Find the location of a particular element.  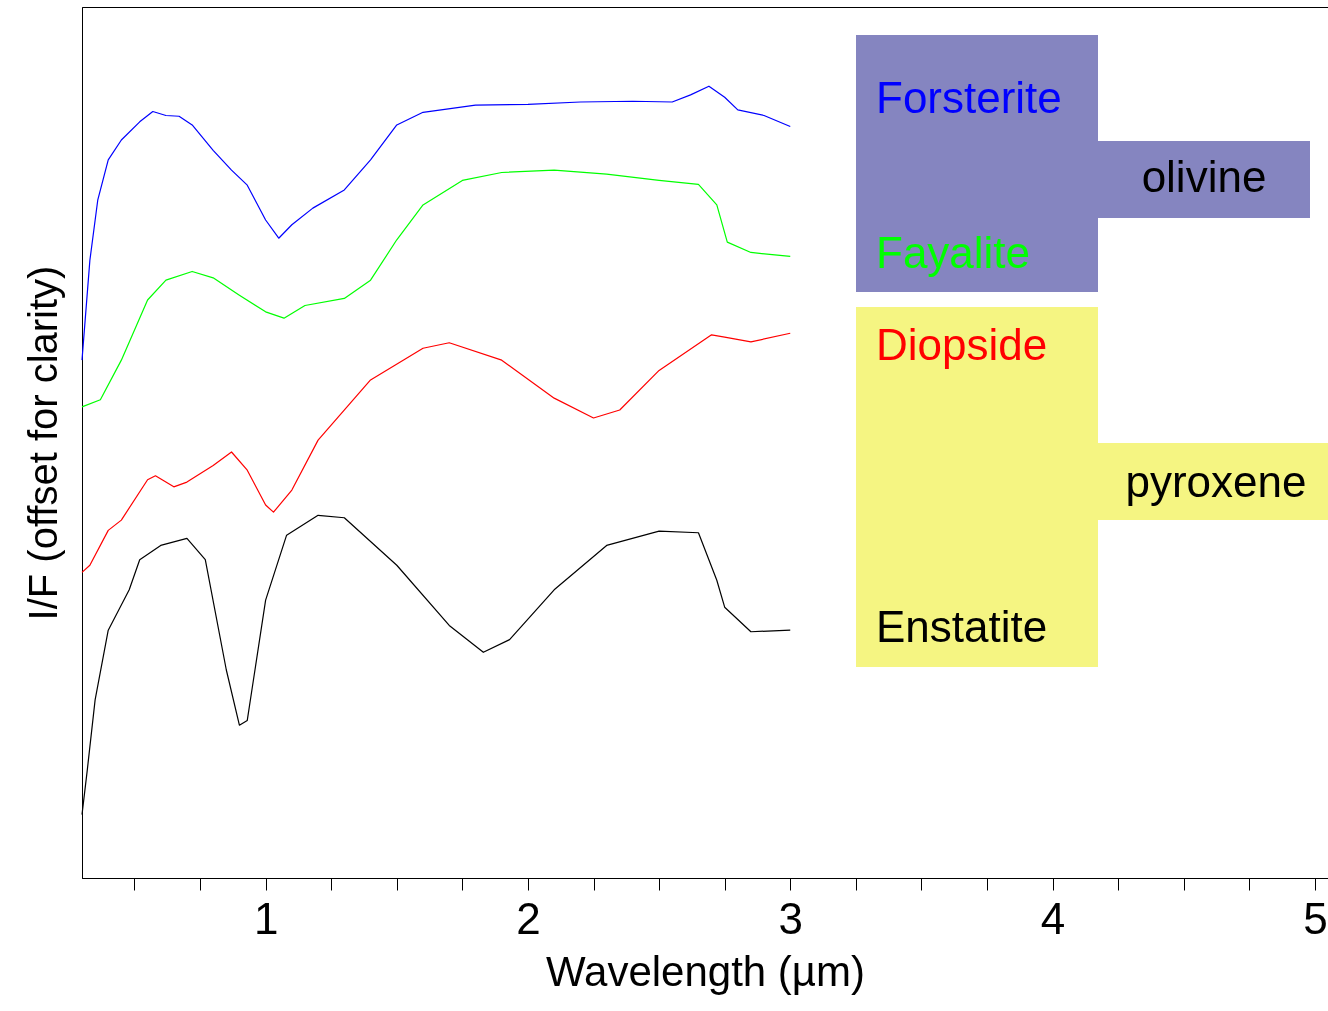

series-label: Diopside is located at coordinates (962, 344).